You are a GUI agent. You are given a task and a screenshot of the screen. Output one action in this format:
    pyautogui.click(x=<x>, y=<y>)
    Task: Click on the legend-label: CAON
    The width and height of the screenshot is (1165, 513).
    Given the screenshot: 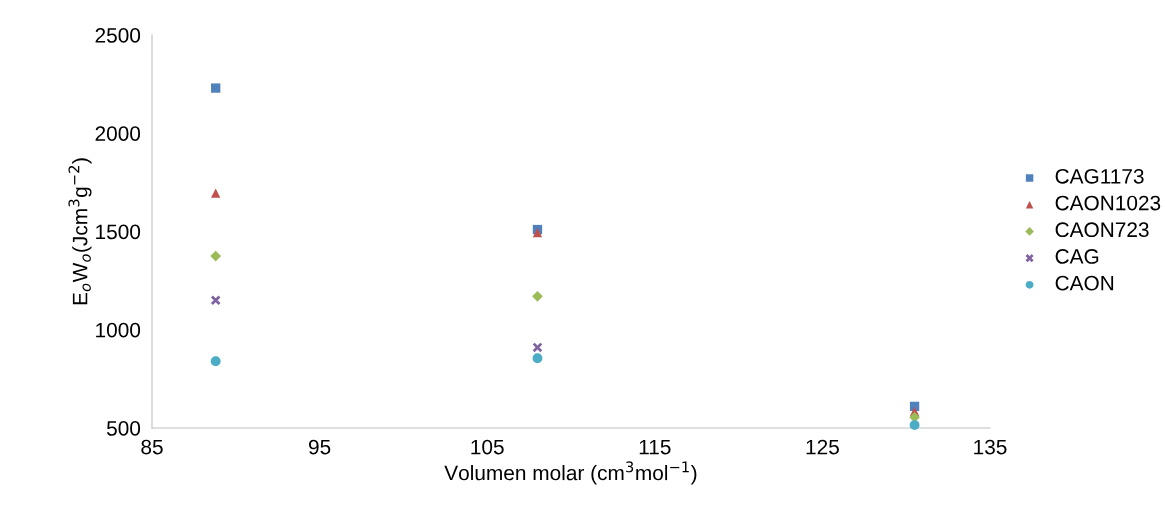 What is the action you would take?
    pyautogui.click(x=1084, y=283)
    